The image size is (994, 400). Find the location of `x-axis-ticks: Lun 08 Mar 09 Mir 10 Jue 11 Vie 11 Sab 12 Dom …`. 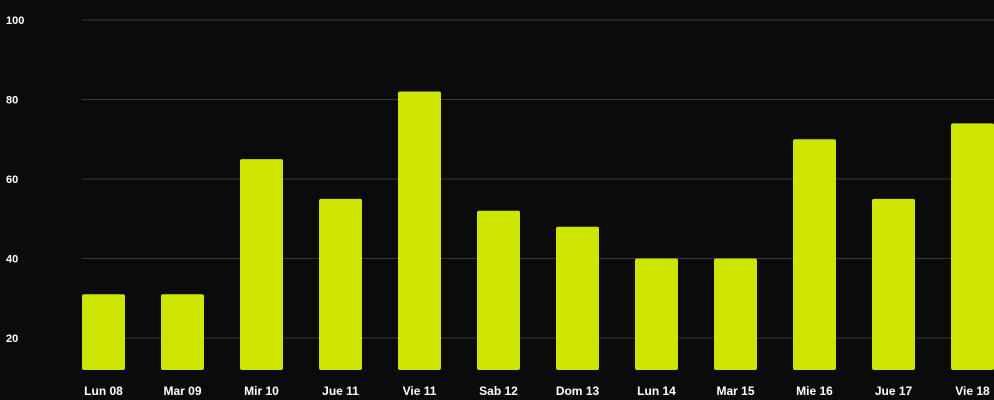

x-axis-ticks: Lun 08 Mar 09 Mir 10 Jue 11 Vie 11 Sab 12 Dom … is located at coordinates (537, 391).